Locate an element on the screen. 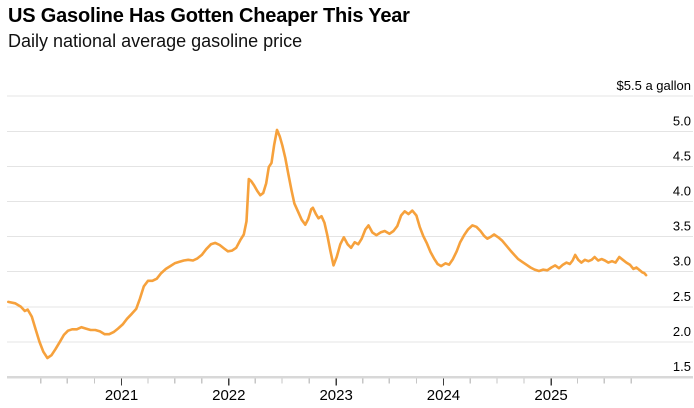  y-axis-tick-label: 2.0 is located at coordinates (682, 331).